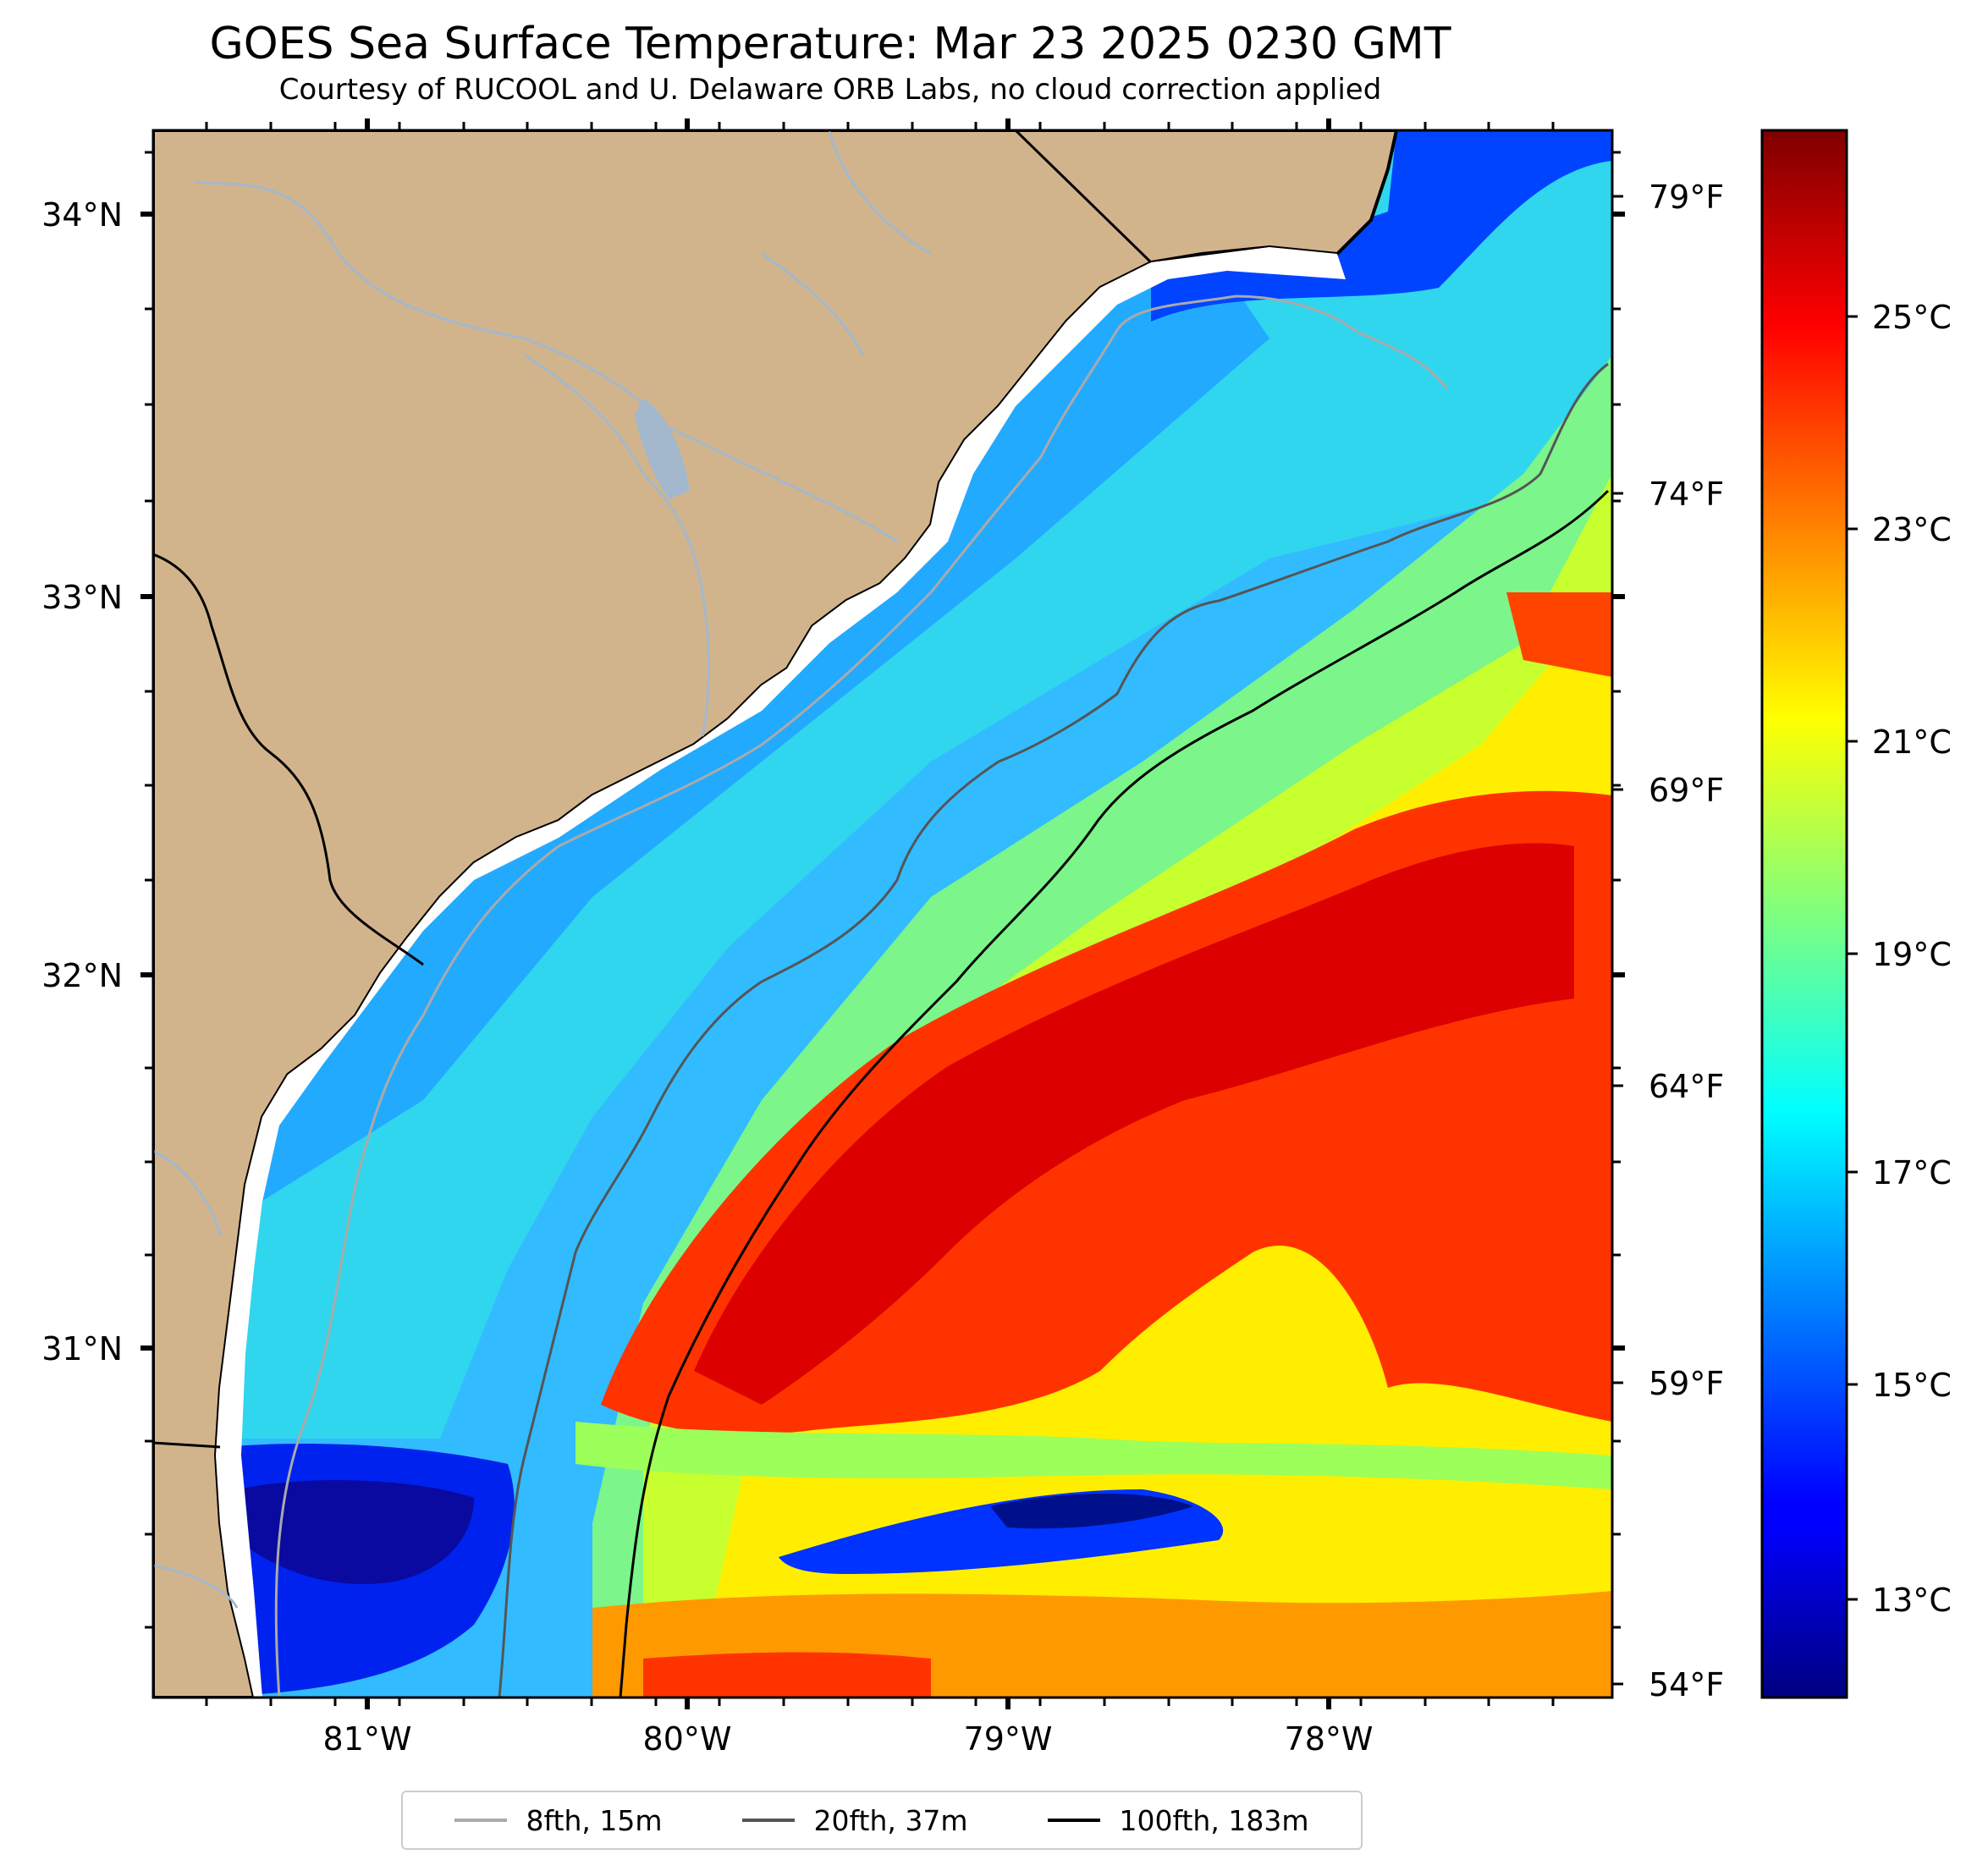  What do you see at coordinates (82, 598) in the screenshot?
I see `lat-label-33: 33°N` at bounding box center [82, 598].